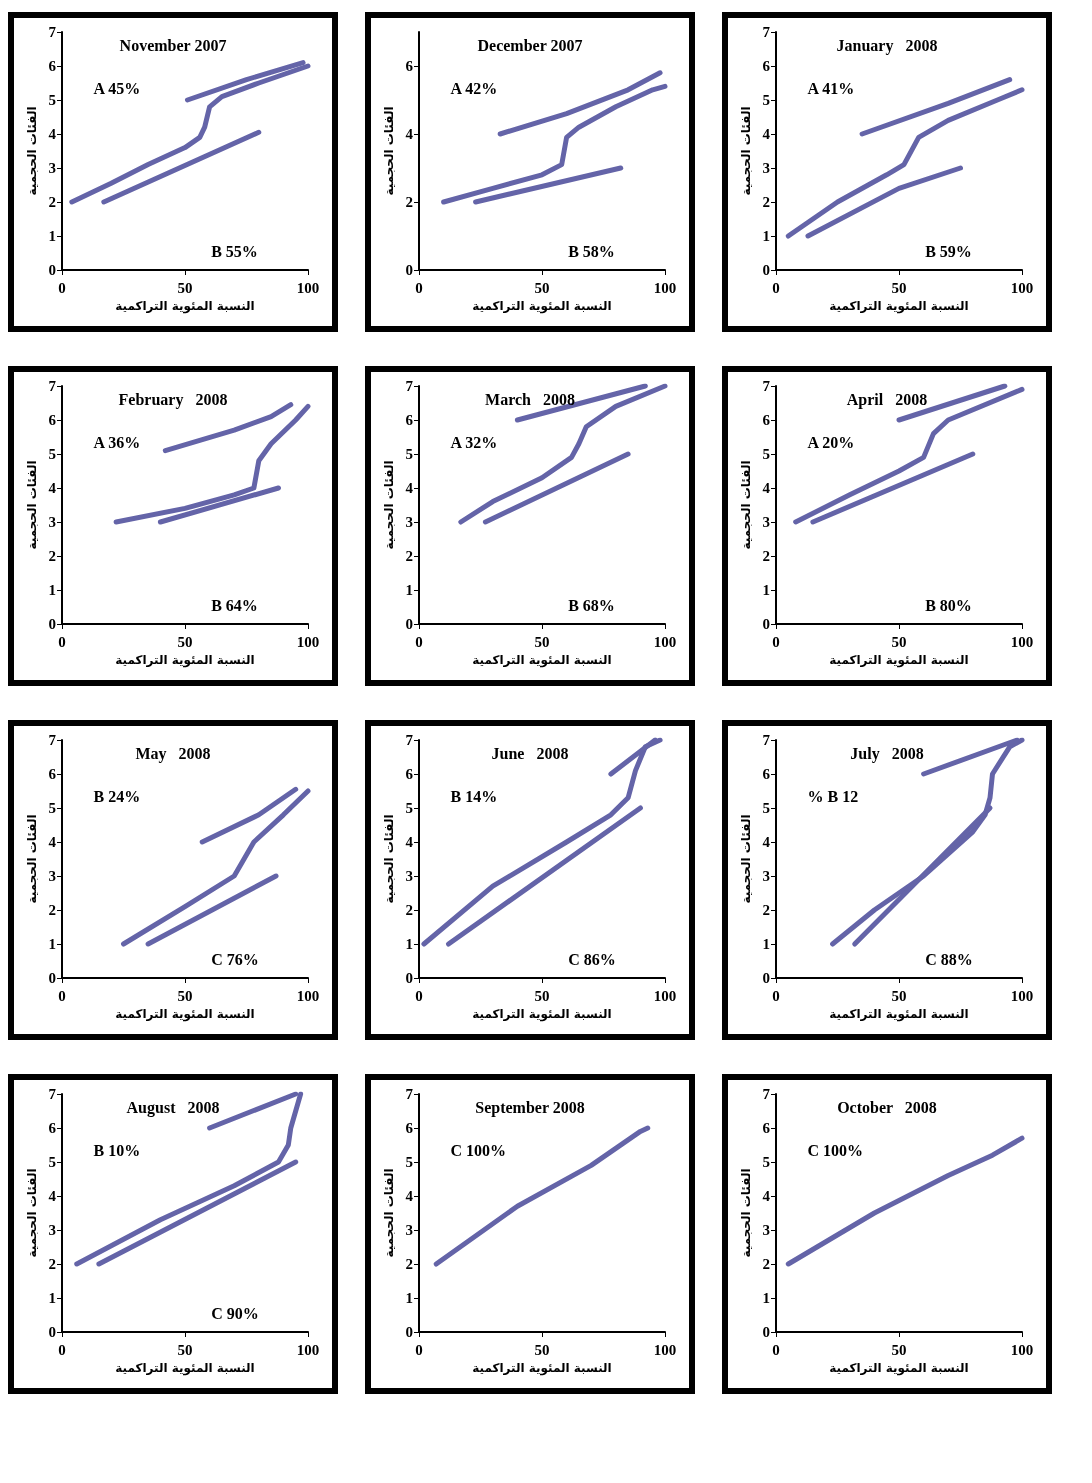  I want to click on chart-title: May 2008, so click(173, 753).